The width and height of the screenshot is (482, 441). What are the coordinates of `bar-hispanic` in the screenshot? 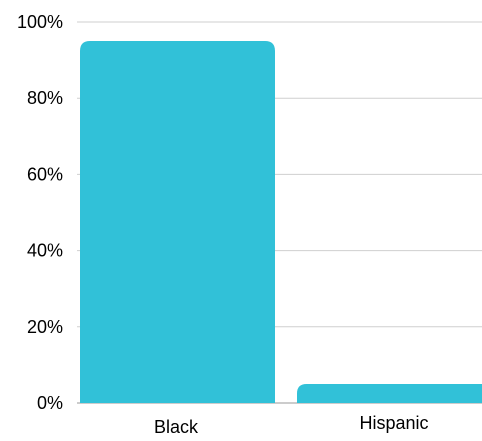 It's located at (389, 393).